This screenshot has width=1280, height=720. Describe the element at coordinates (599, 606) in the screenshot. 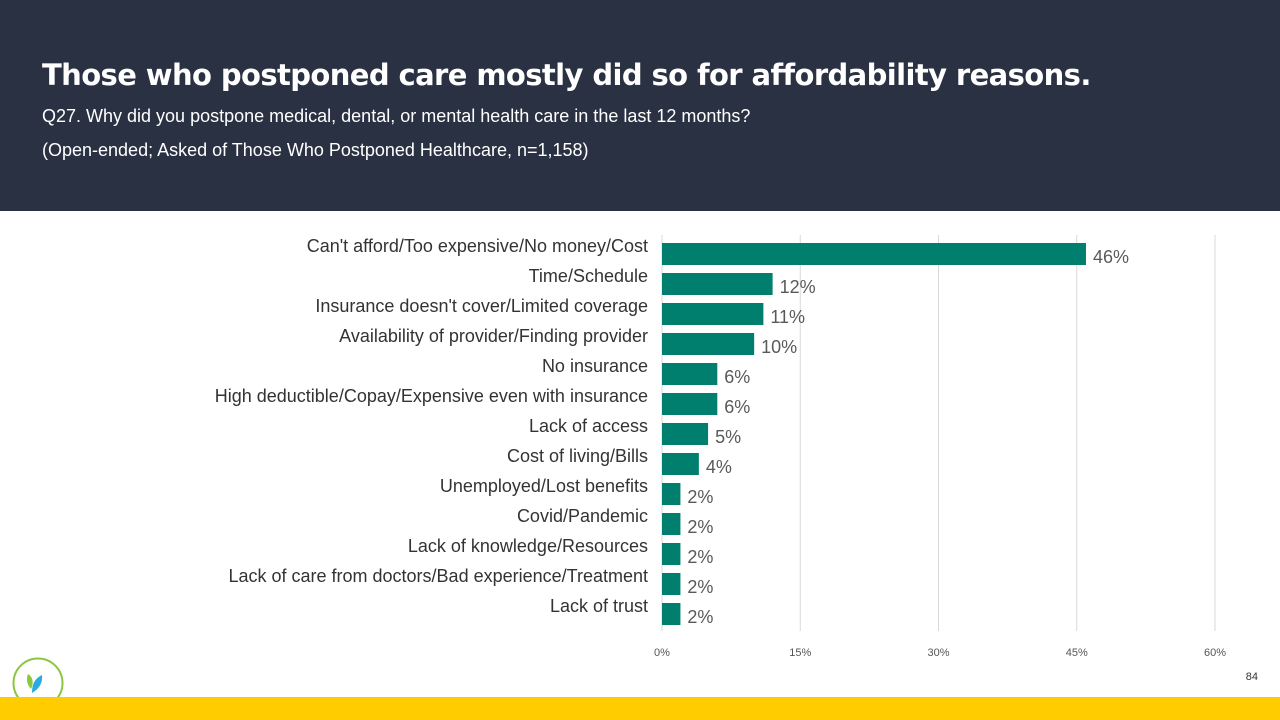

I see `category-label: Lack of trust` at that location.